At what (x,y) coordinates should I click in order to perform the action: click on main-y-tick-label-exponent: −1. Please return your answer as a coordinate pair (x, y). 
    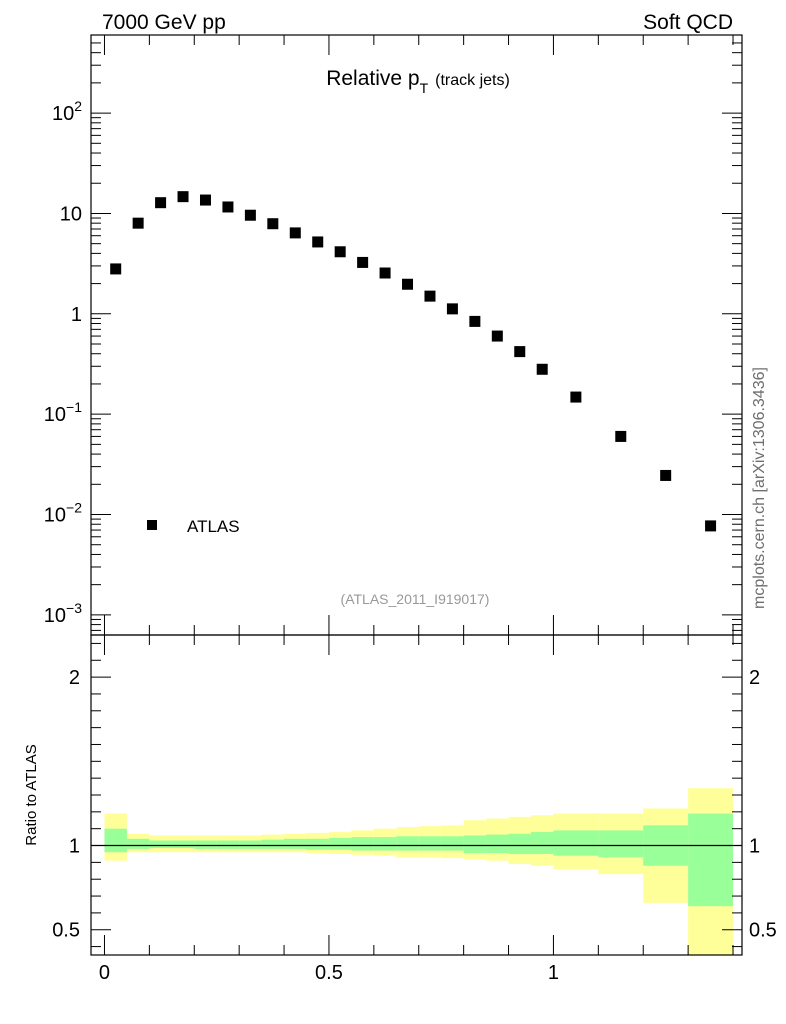
    Looking at the image, I should click on (74, 407).